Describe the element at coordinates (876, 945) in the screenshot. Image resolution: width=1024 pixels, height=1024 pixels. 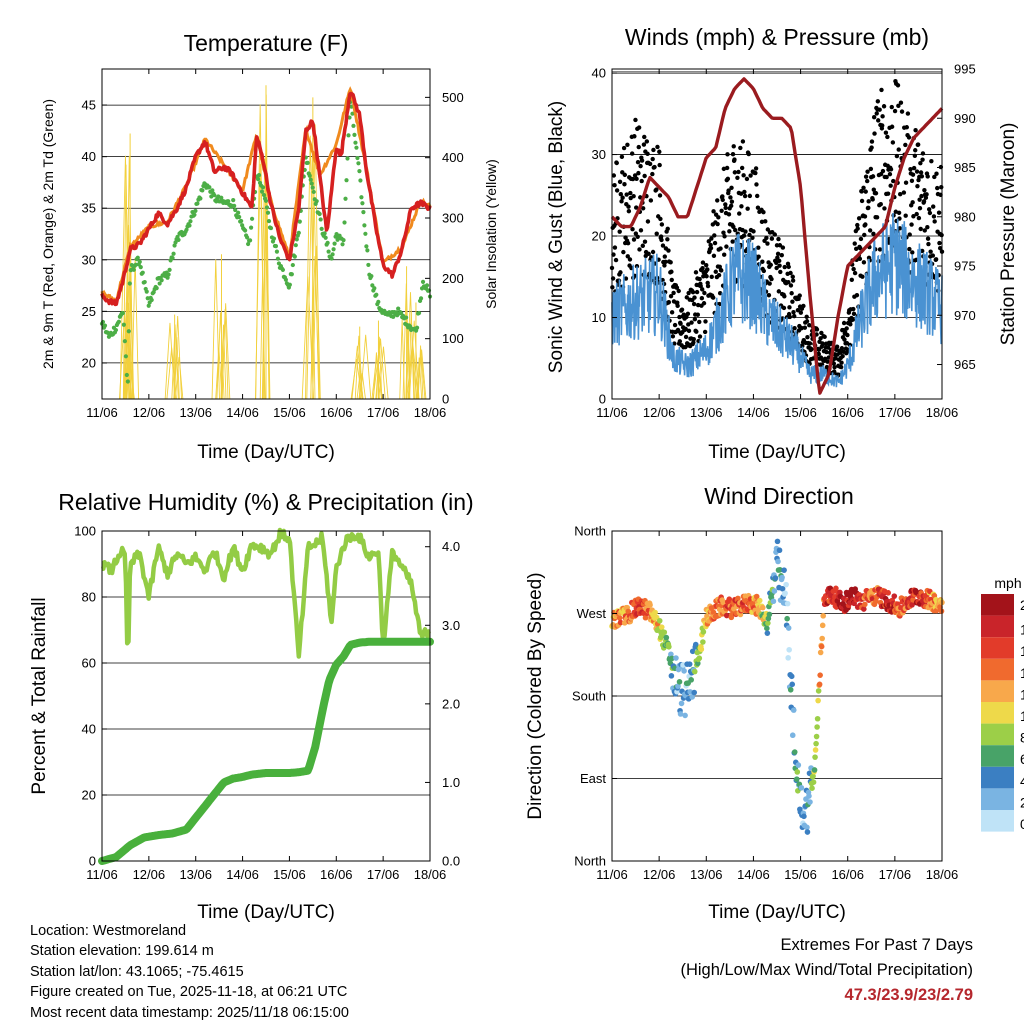
I see `extremes-title: Extremes For Past 7 Days` at that location.